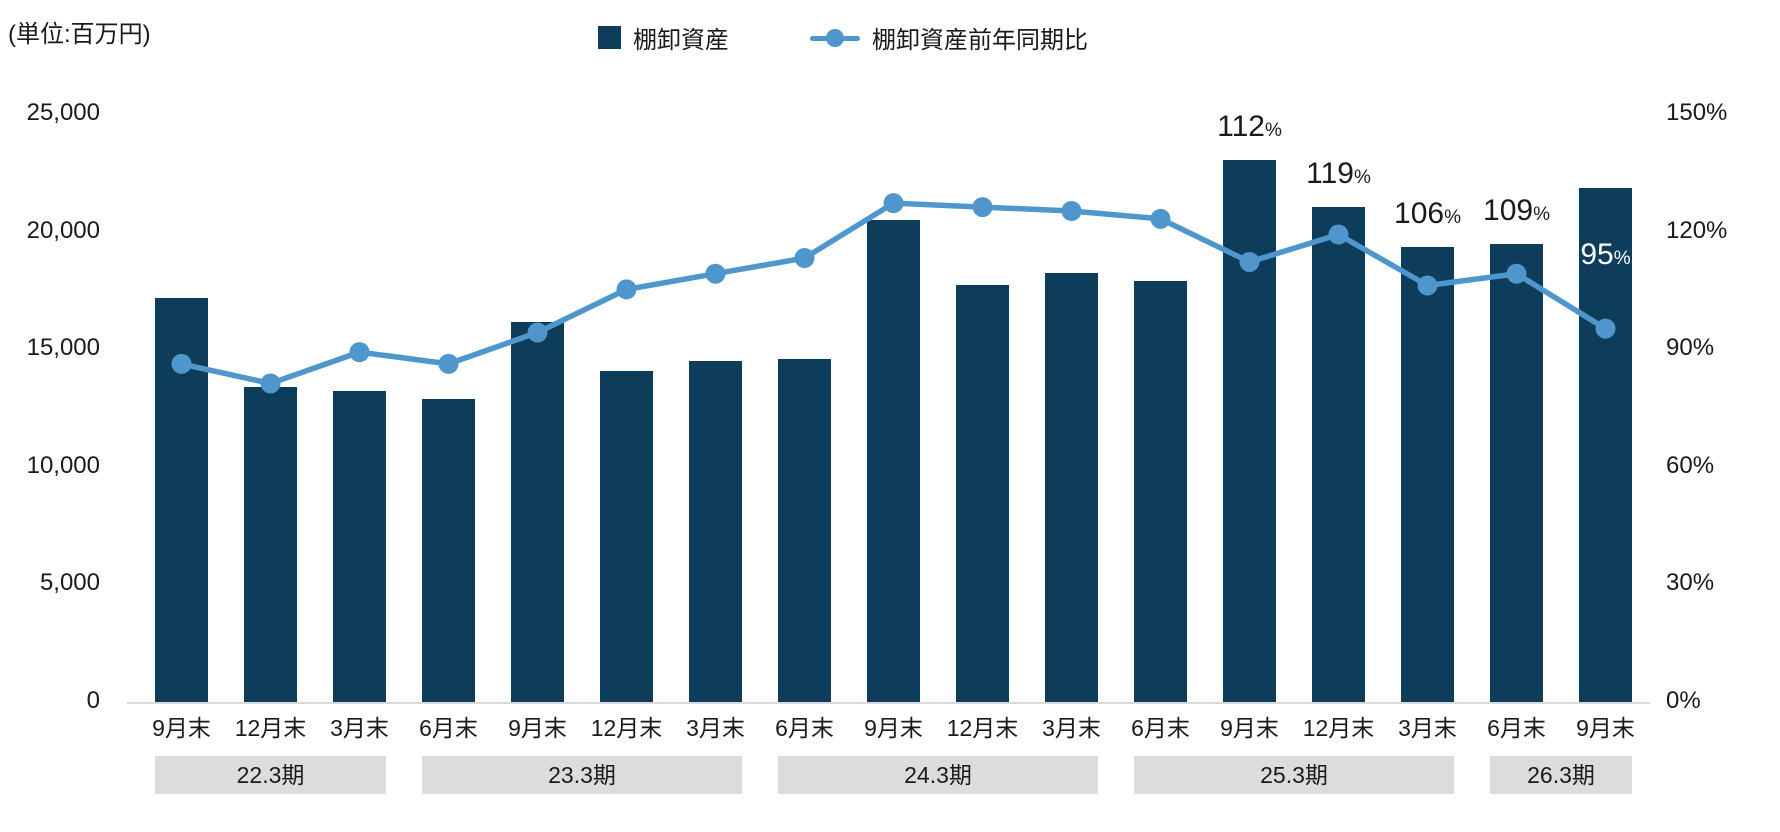 This screenshot has width=1780, height=832. Describe the element at coordinates (1697, 112) in the screenshot. I see `right-axis-tick: 150%` at that location.